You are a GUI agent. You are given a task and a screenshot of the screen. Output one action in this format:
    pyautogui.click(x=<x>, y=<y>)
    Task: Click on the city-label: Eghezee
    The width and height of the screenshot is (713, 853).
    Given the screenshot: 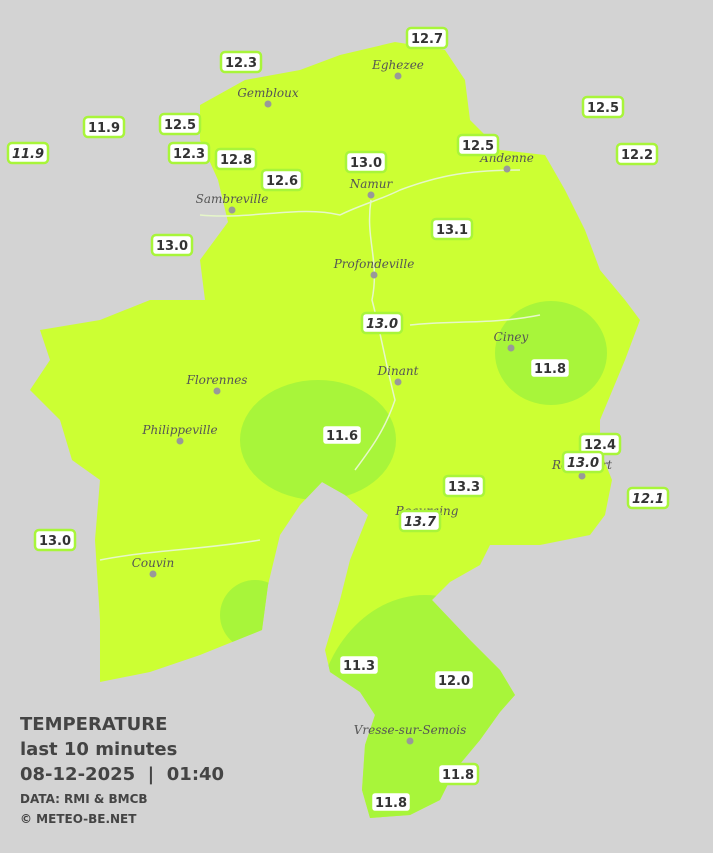 What is the action you would take?
    pyautogui.click(x=397, y=65)
    